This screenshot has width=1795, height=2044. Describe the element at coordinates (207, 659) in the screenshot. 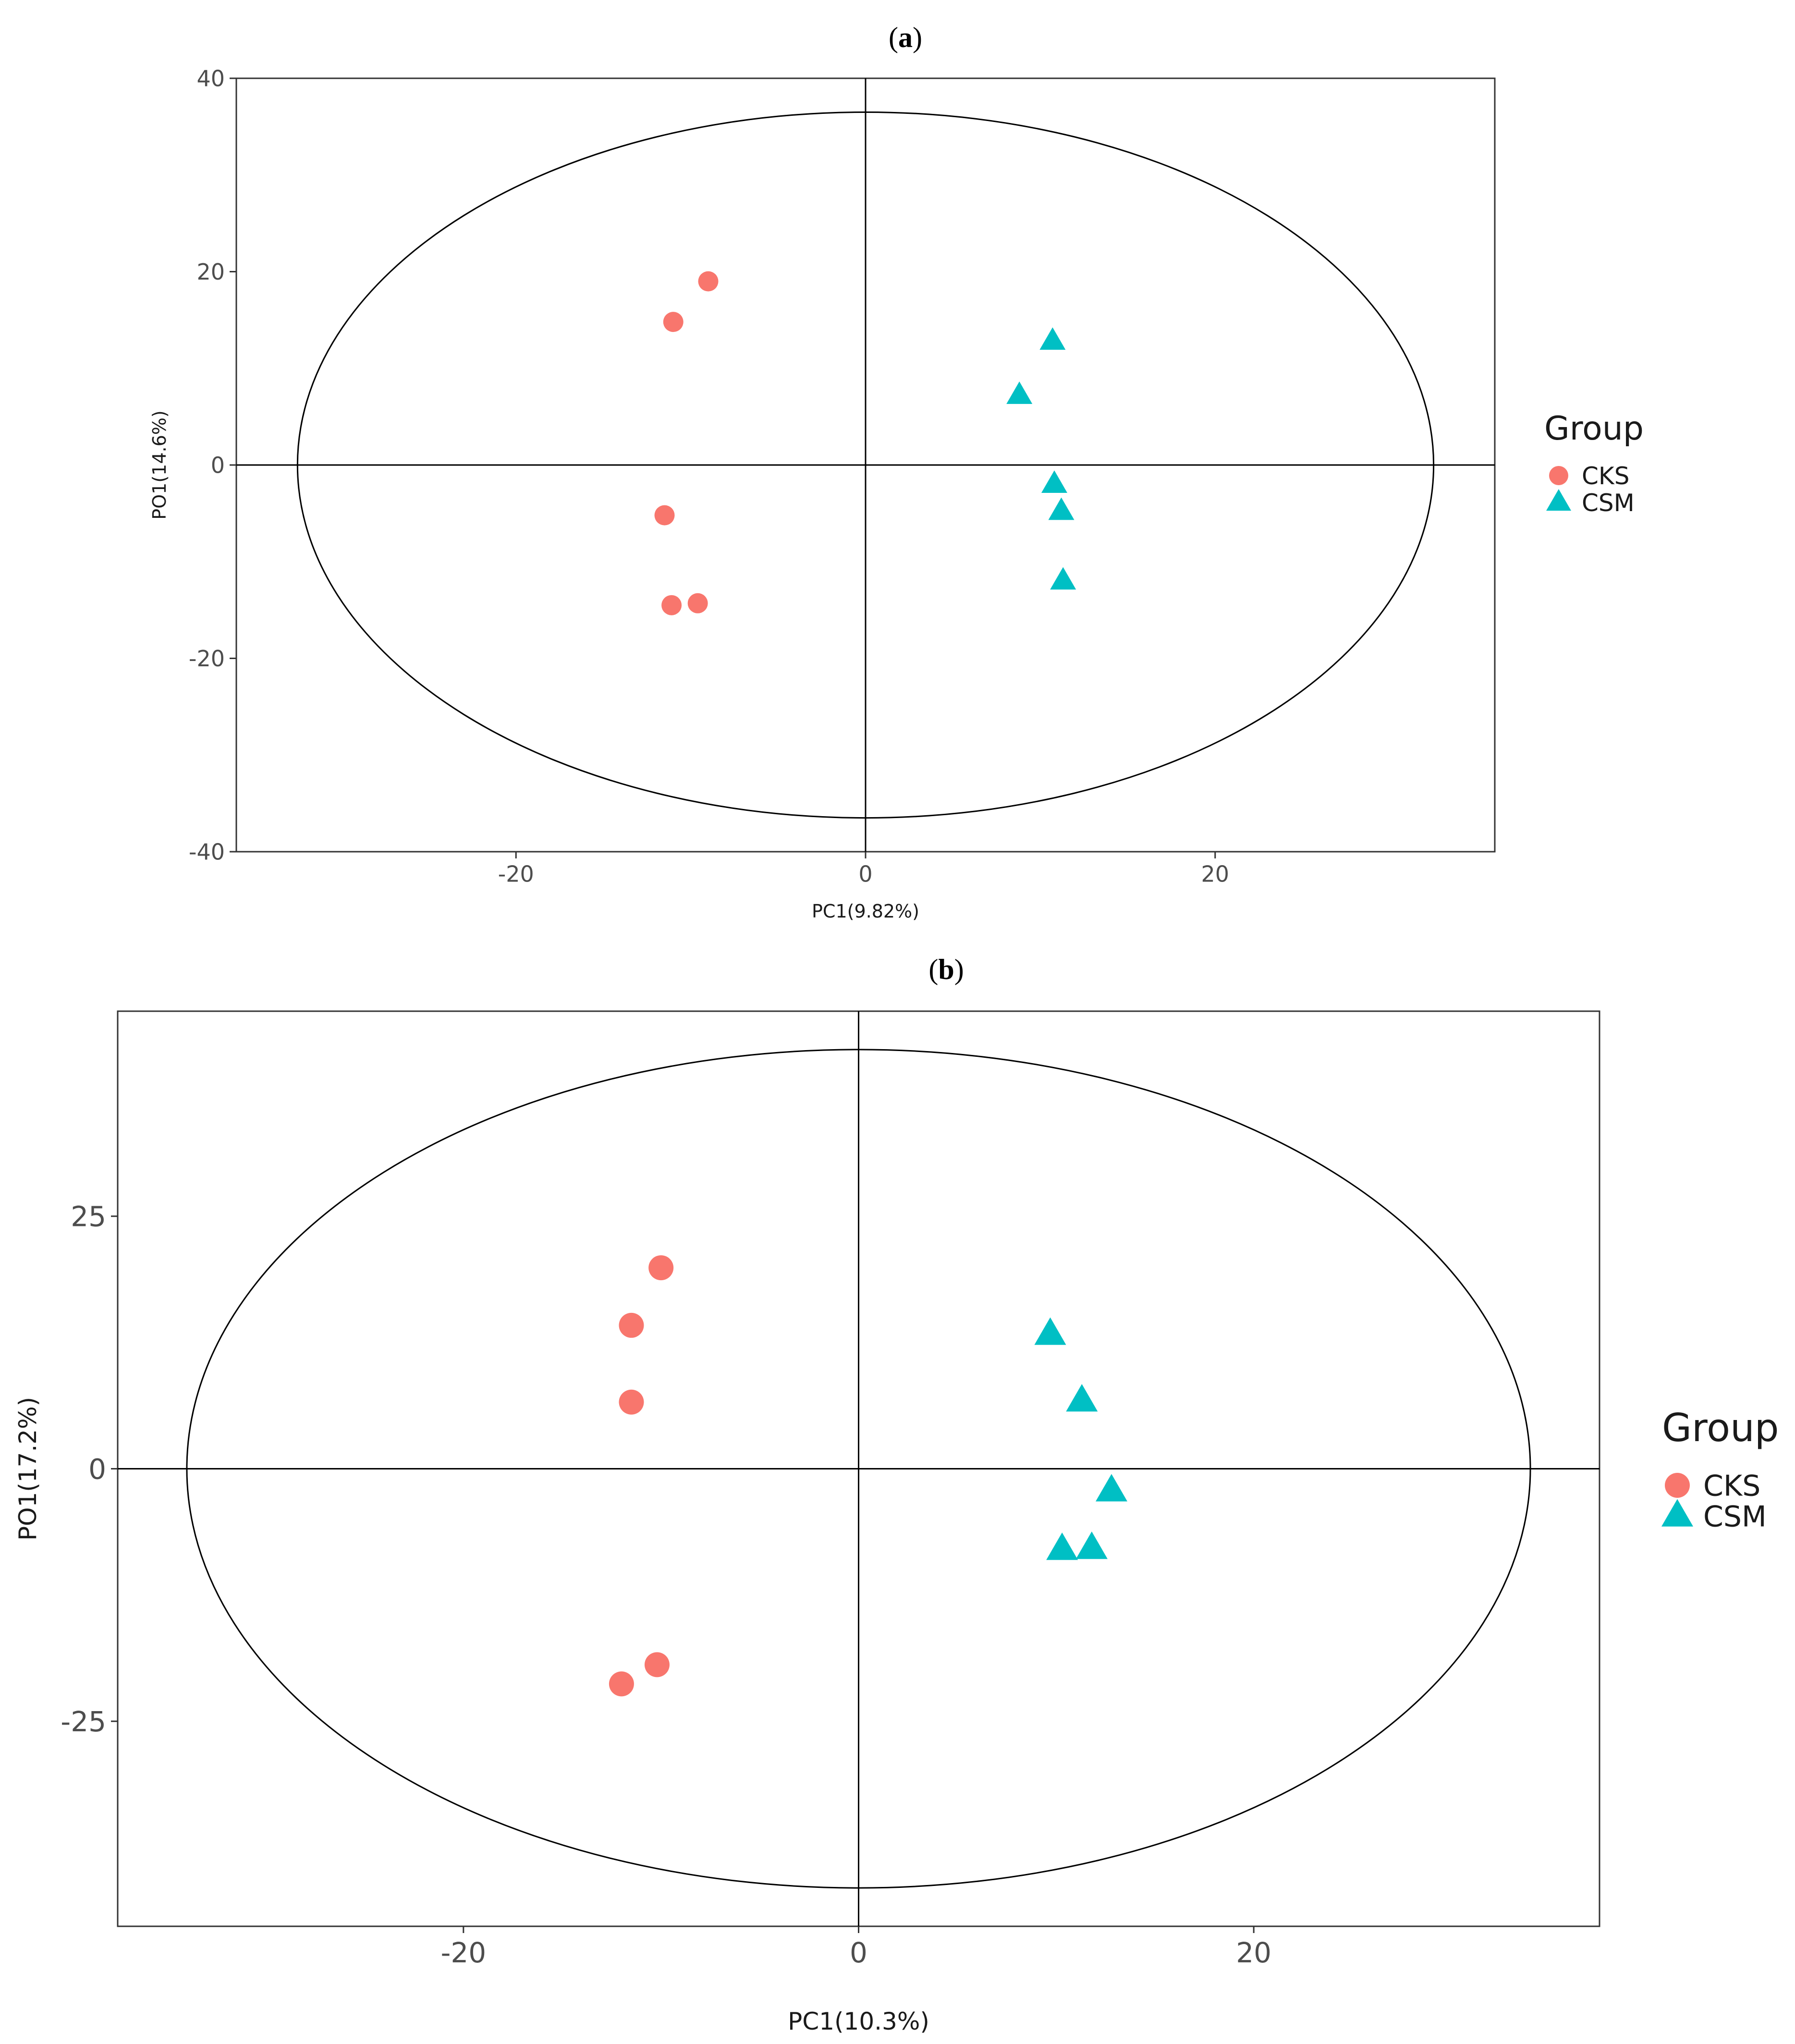

I see `p0-y-tick-label: -20` at that location.